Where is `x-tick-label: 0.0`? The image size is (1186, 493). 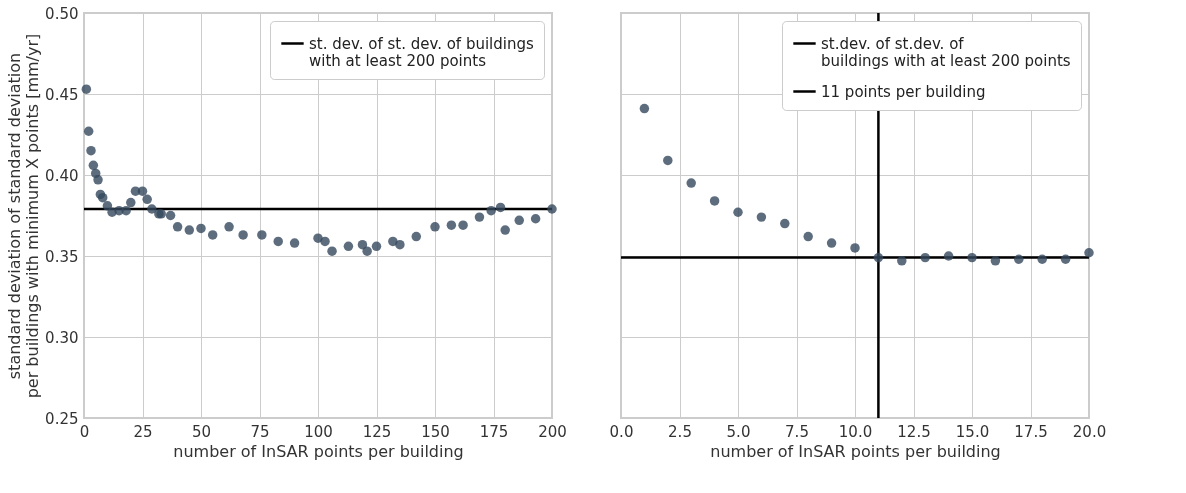 x-tick-label: 0.0 is located at coordinates (621, 431).